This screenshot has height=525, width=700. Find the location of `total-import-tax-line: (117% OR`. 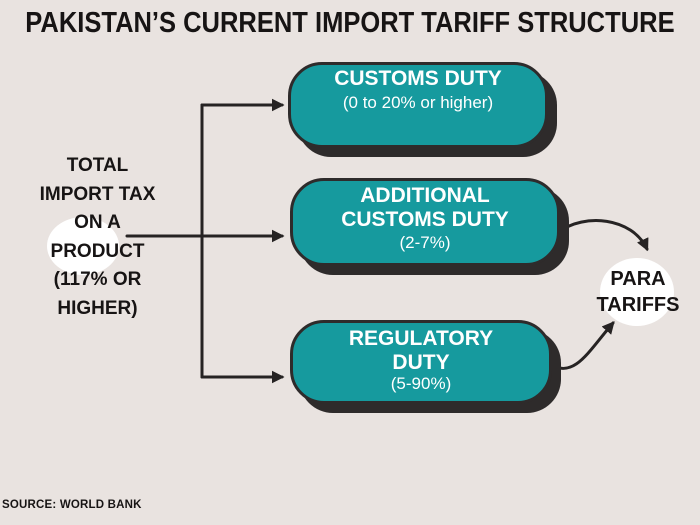

total-import-tax-line: (117% OR is located at coordinates (97, 279).